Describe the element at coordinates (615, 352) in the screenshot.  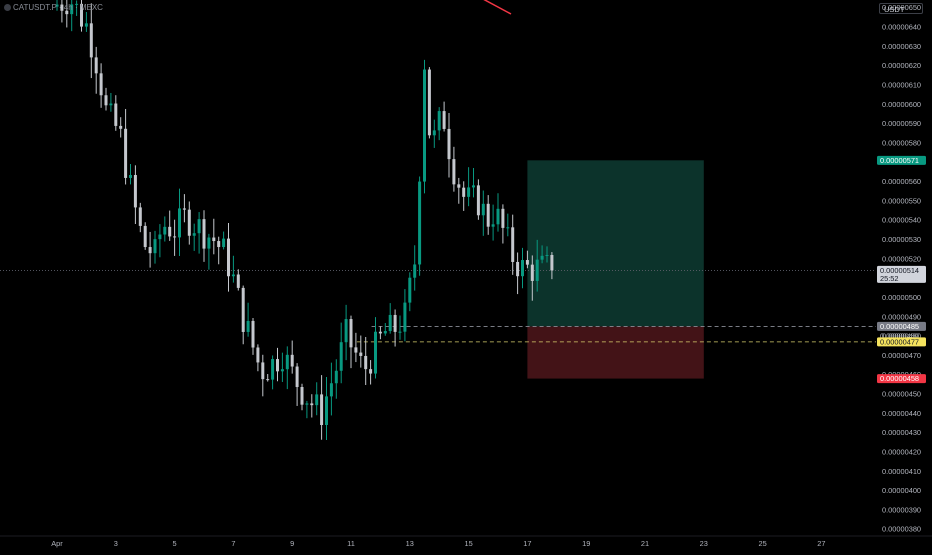
I see `position-loss-zone` at that location.